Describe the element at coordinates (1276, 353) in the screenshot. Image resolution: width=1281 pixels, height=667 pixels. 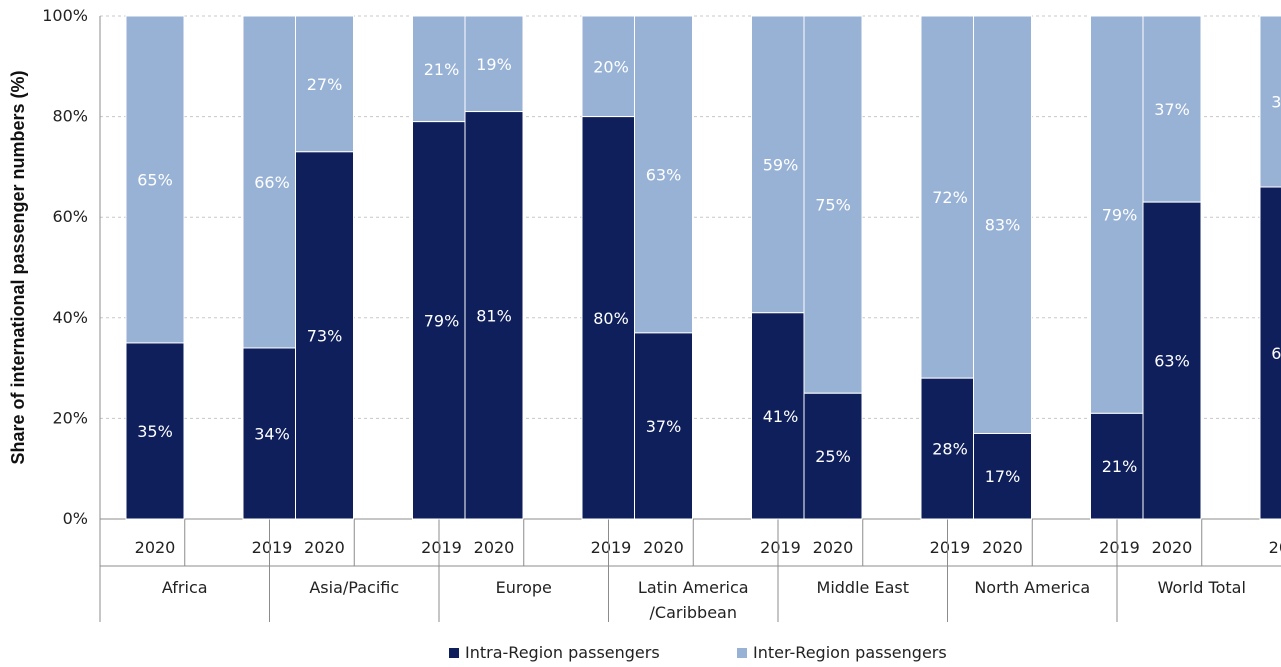
I see `intra-value-label: 66%` at that location.